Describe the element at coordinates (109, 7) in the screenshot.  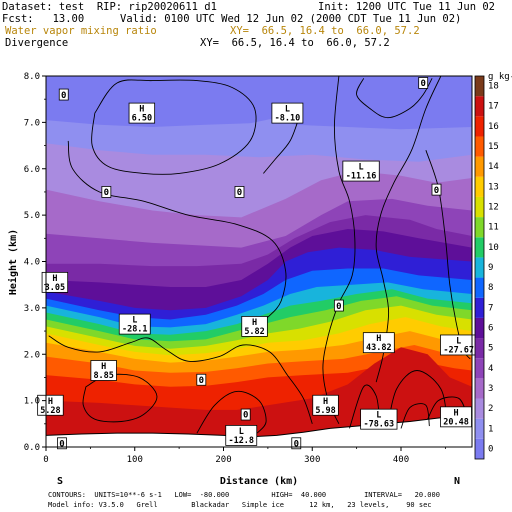
I see `dataset-line: Dataset: test RIP: rip20020611 d1` at that location.